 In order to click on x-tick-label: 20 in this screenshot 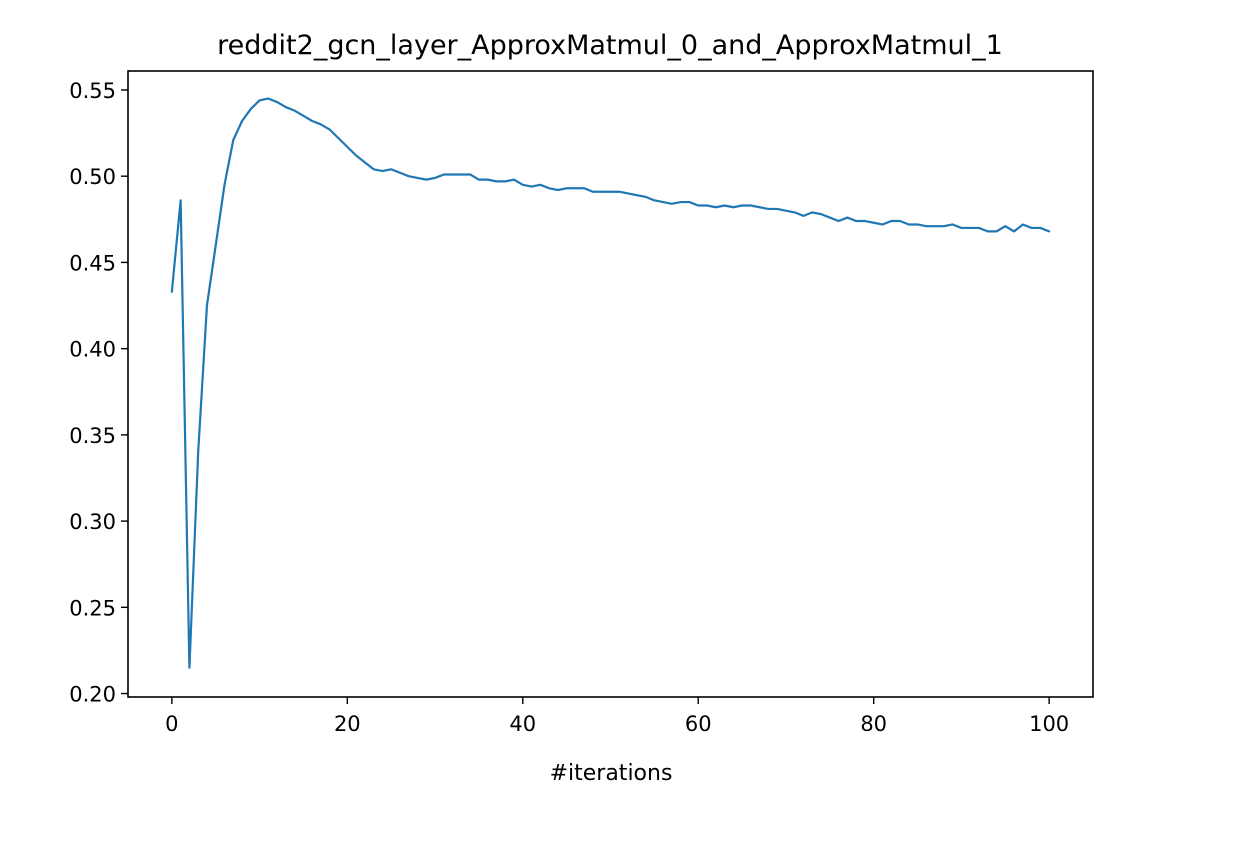, I will do `click(347, 724)`.